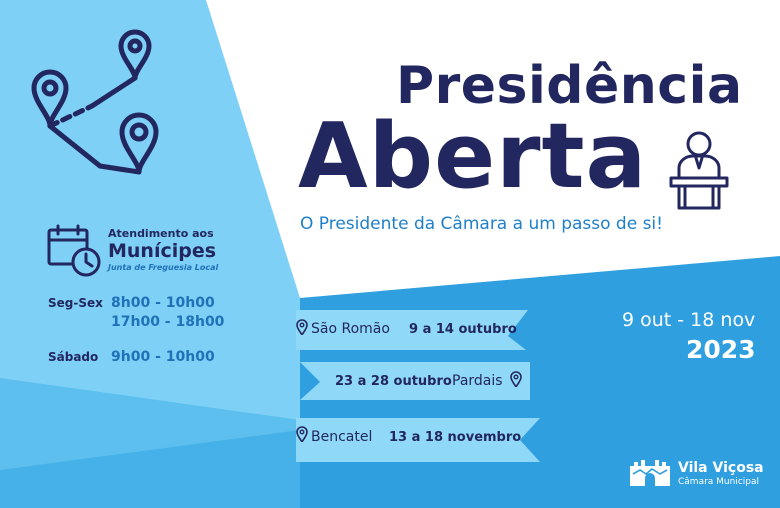  Describe the element at coordinates (473, 156) in the screenshot. I see `title-line-2: Aberta` at that location.